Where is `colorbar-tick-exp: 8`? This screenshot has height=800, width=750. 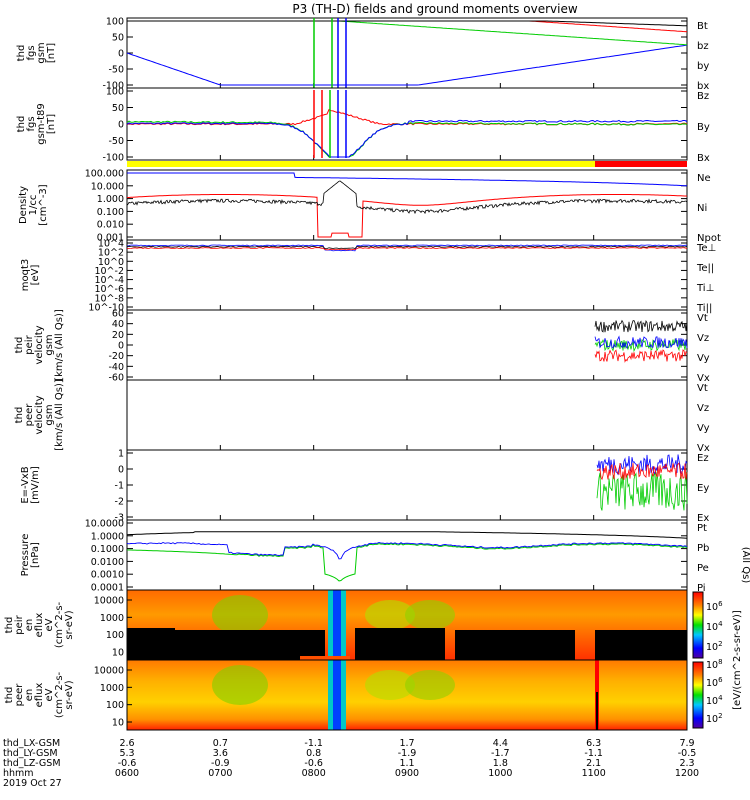 colorbar-tick-exp: 8 is located at coordinates (720, 662).